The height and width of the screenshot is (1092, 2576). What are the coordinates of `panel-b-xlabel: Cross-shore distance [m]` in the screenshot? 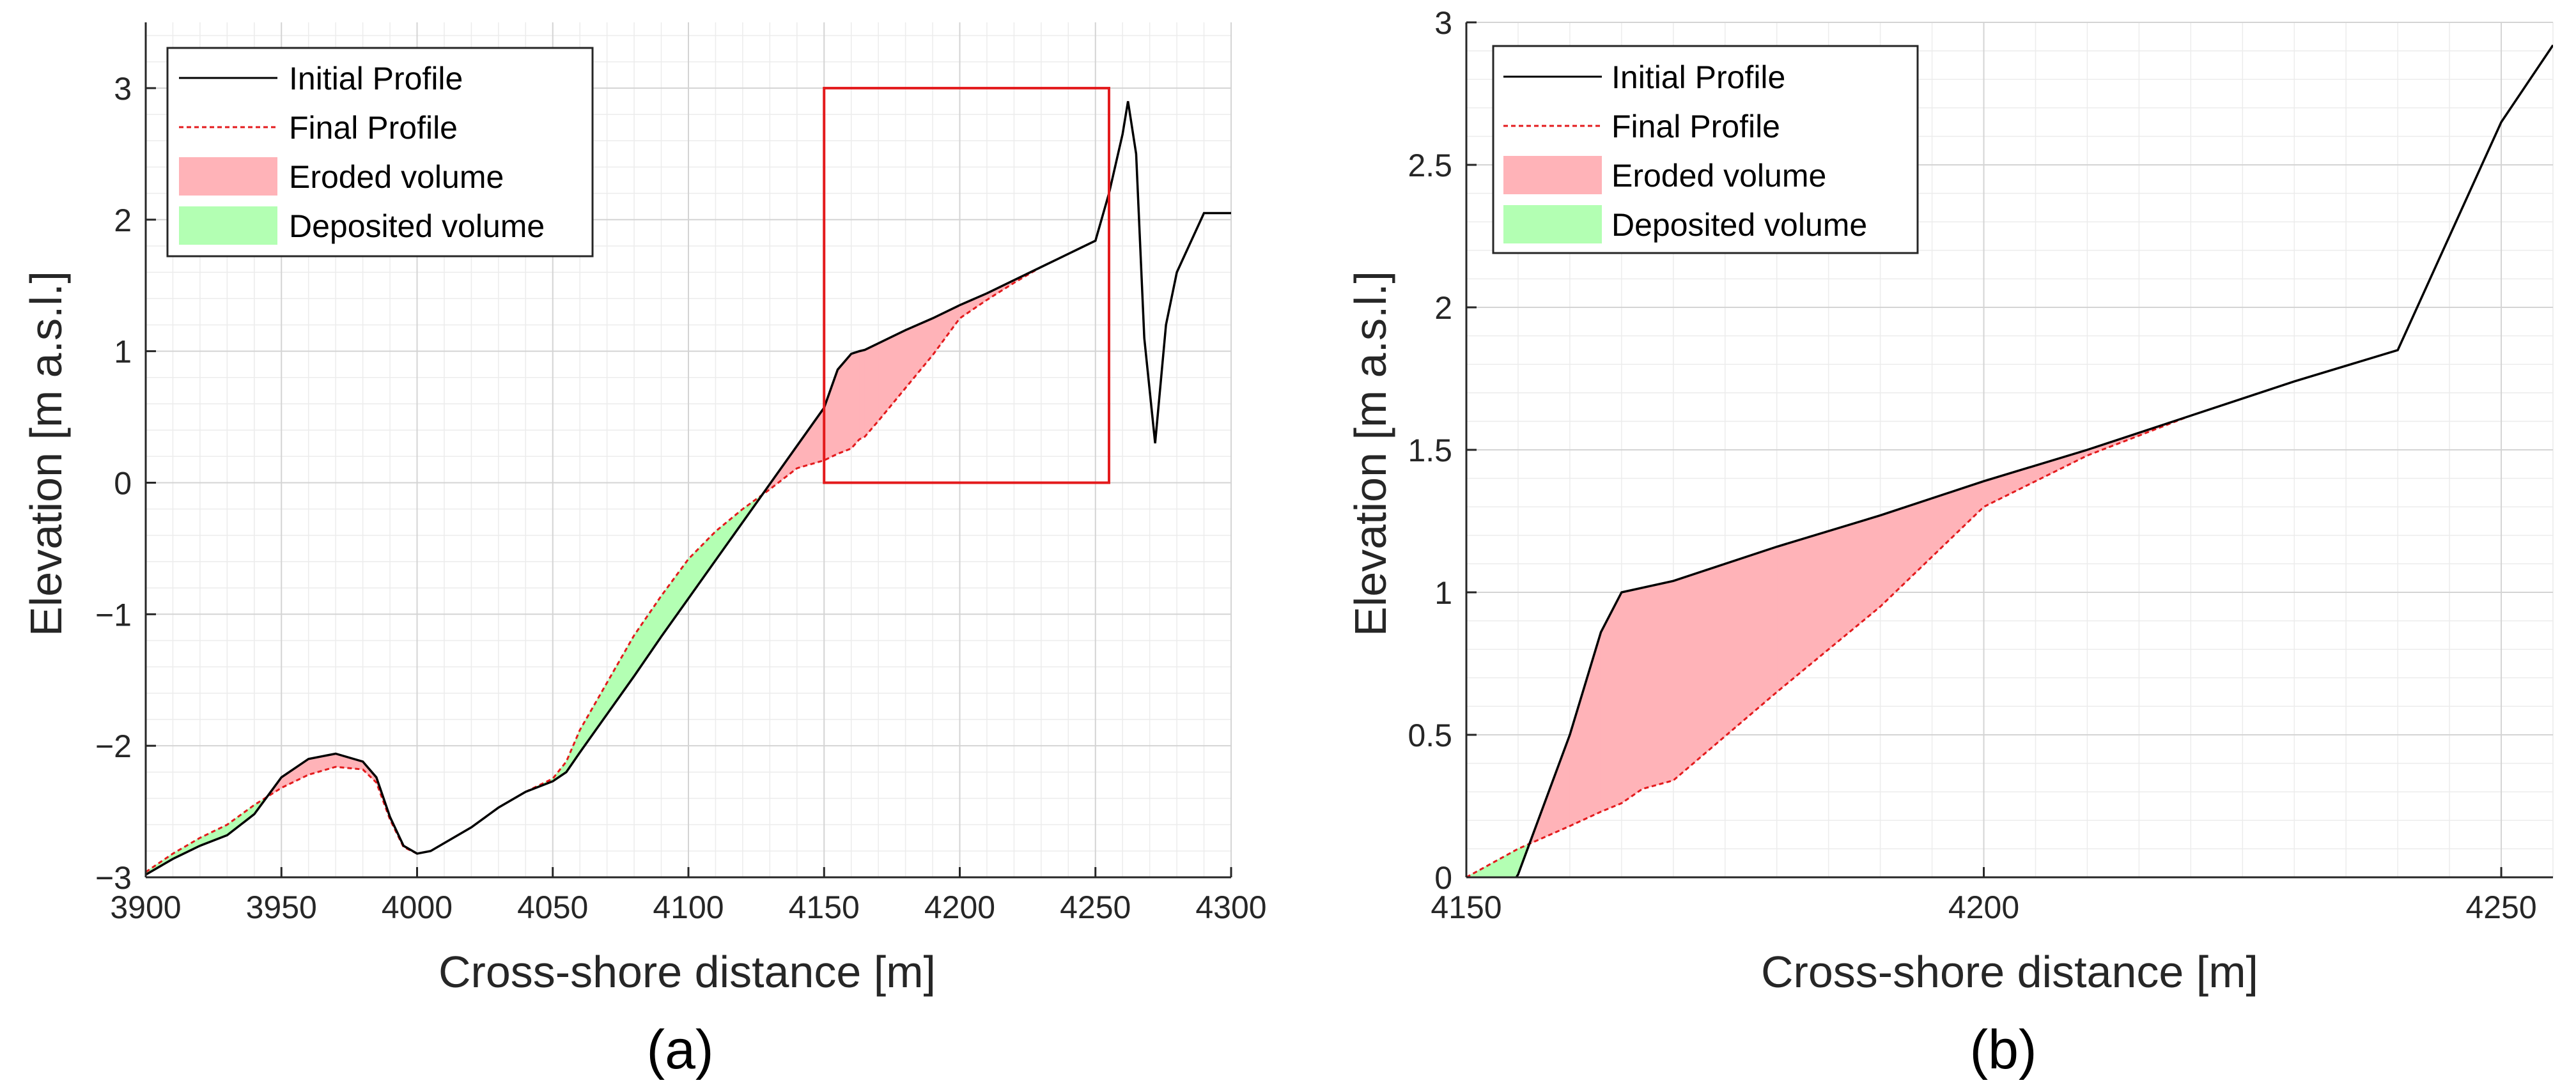 It's located at (2010, 972).